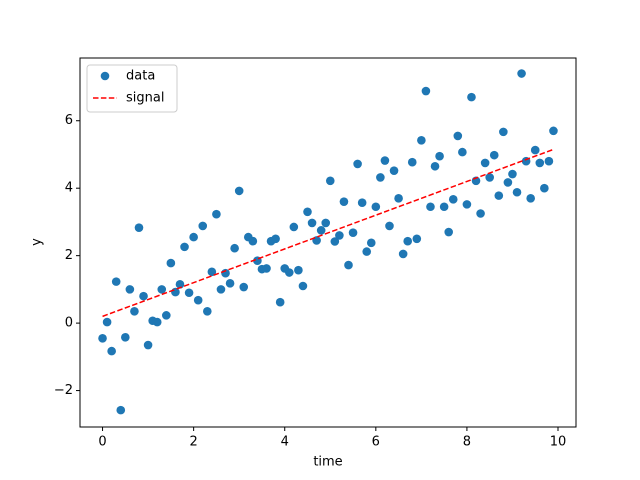 The width and height of the screenshot is (640, 480). Describe the element at coordinates (37, 242) in the screenshot. I see `y-axis-label: y` at that location.